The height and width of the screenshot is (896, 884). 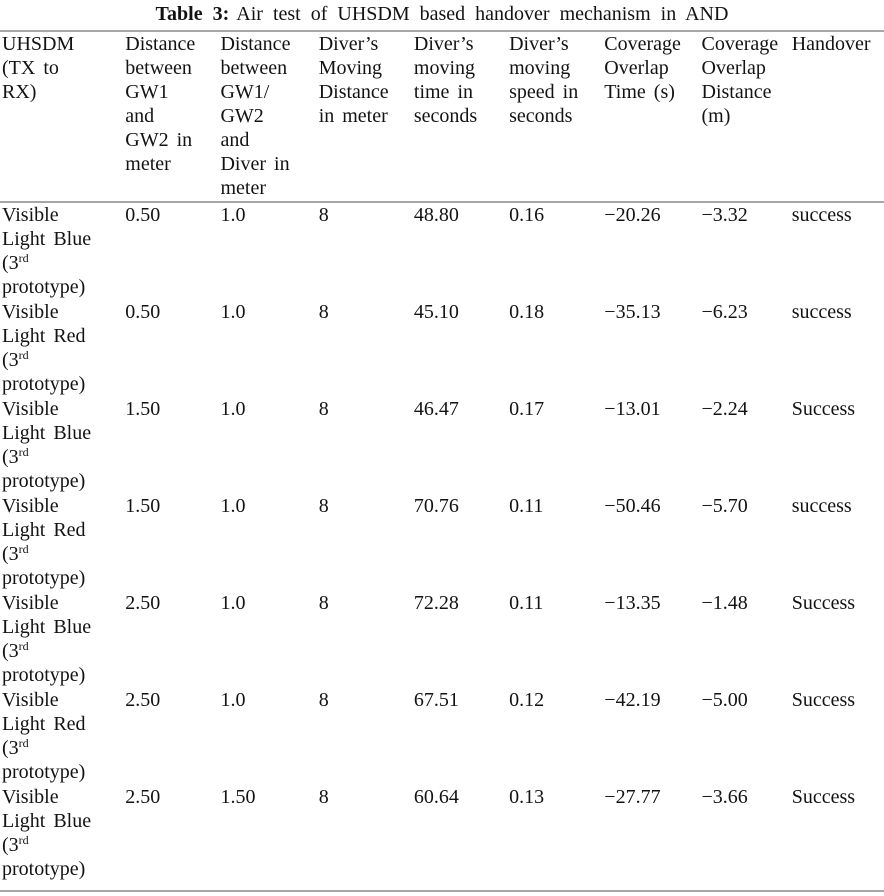 What do you see at coordinates (353, 80) in the screenshot?
I see `column-header-4: Diver’s Moving Distance in meter` at bounding box center [353, 80].